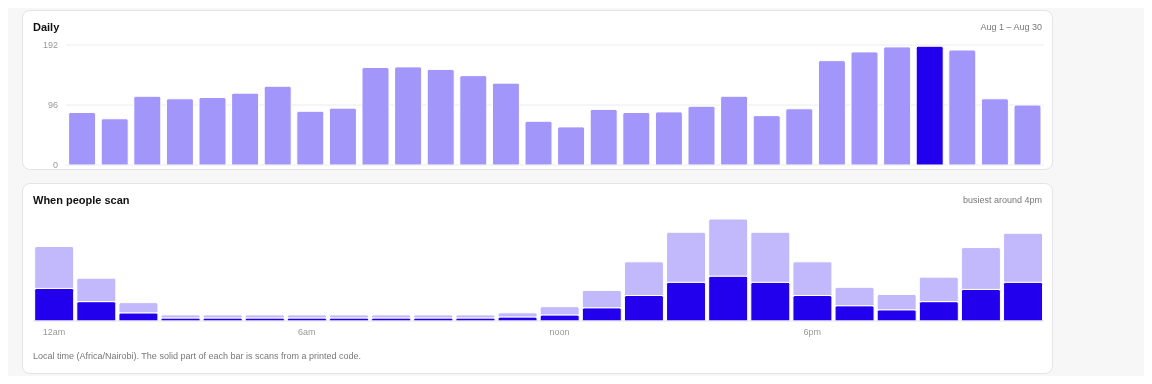 This screenshot has width=1152, height=384. Describe the element at coordinates (197, 356) in the screenshot. I see `text: Local time (Africa/Nairobi). The solid part of each bar is scans from a printed code.` at that location.